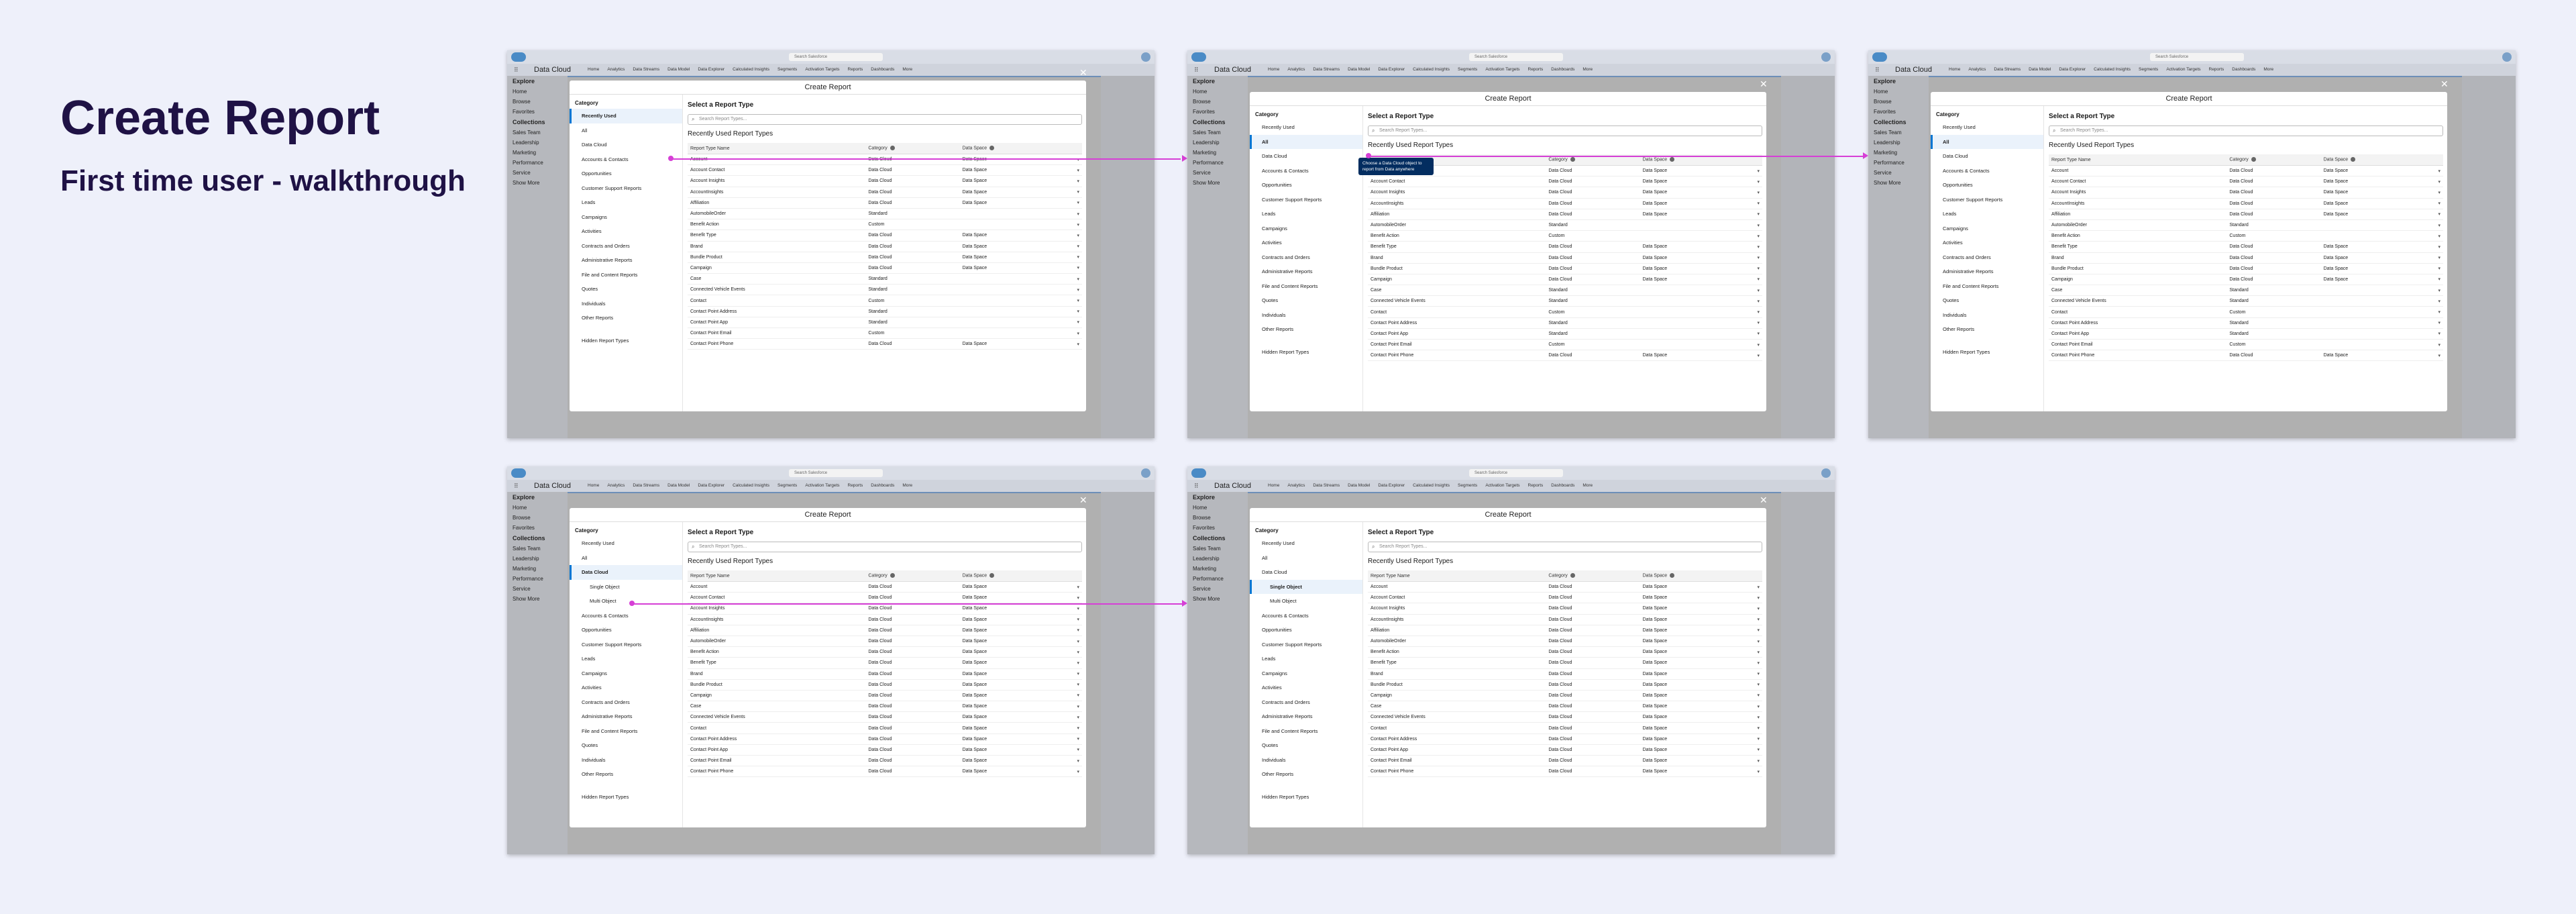  I want to click on category-item: Opportunities, so click(597, 173).